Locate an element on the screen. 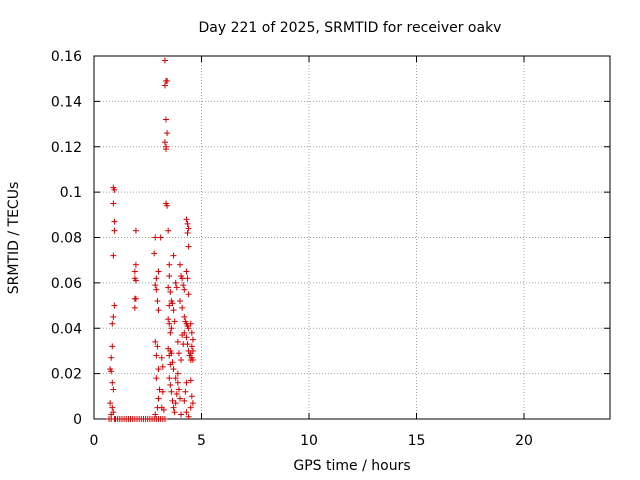 The width and height of the screenshot is (640, 480). x-tick-label: 15 is located at coordinates (417, 441).